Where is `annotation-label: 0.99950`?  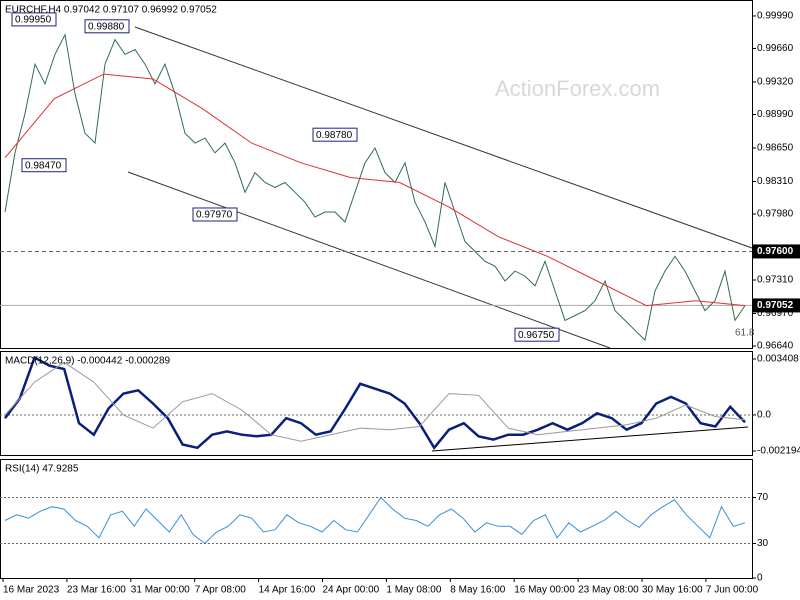 annotation-label: 0.99950 is located at coordinates (33, 20).